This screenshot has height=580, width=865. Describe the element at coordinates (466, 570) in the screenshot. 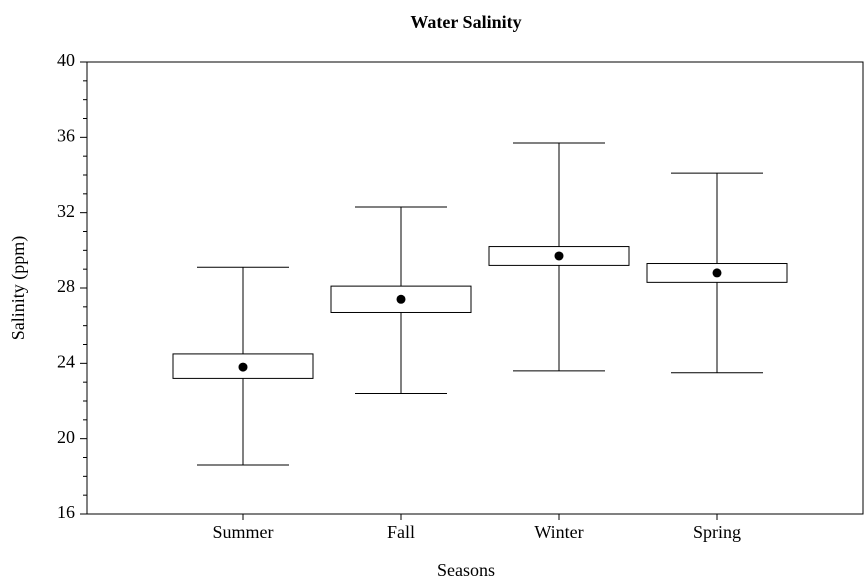

I see `x-axis-label: Seasons` at that location.